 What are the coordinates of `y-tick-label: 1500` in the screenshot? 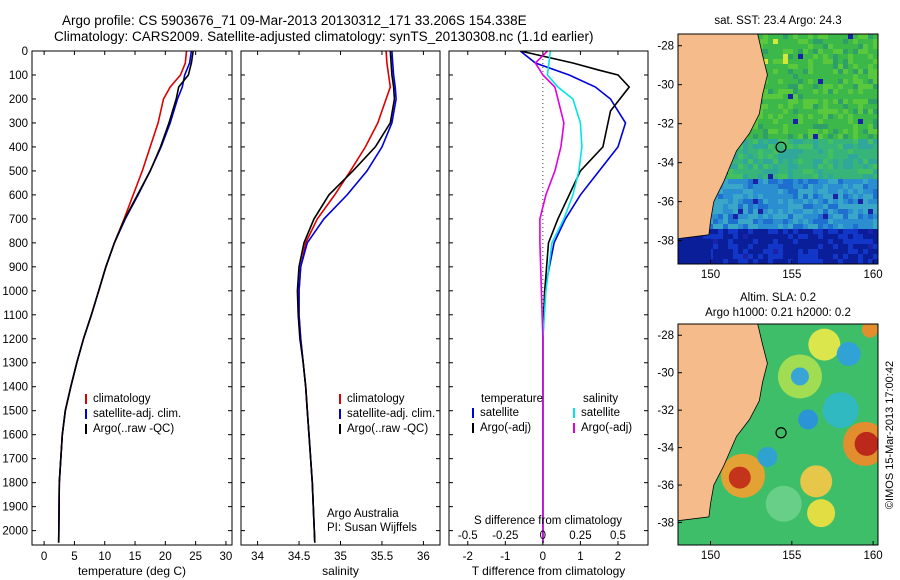 It's located at (15, 412).